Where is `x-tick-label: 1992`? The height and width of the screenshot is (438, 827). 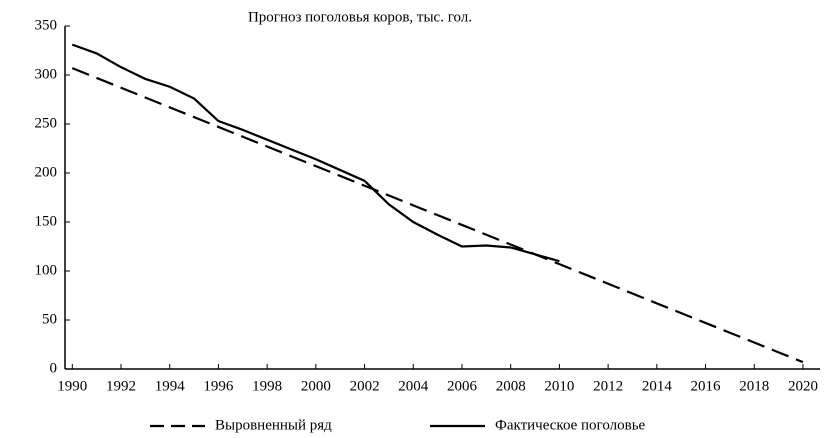 x-tick-label: 1992 is located at coordinates (121, 386).